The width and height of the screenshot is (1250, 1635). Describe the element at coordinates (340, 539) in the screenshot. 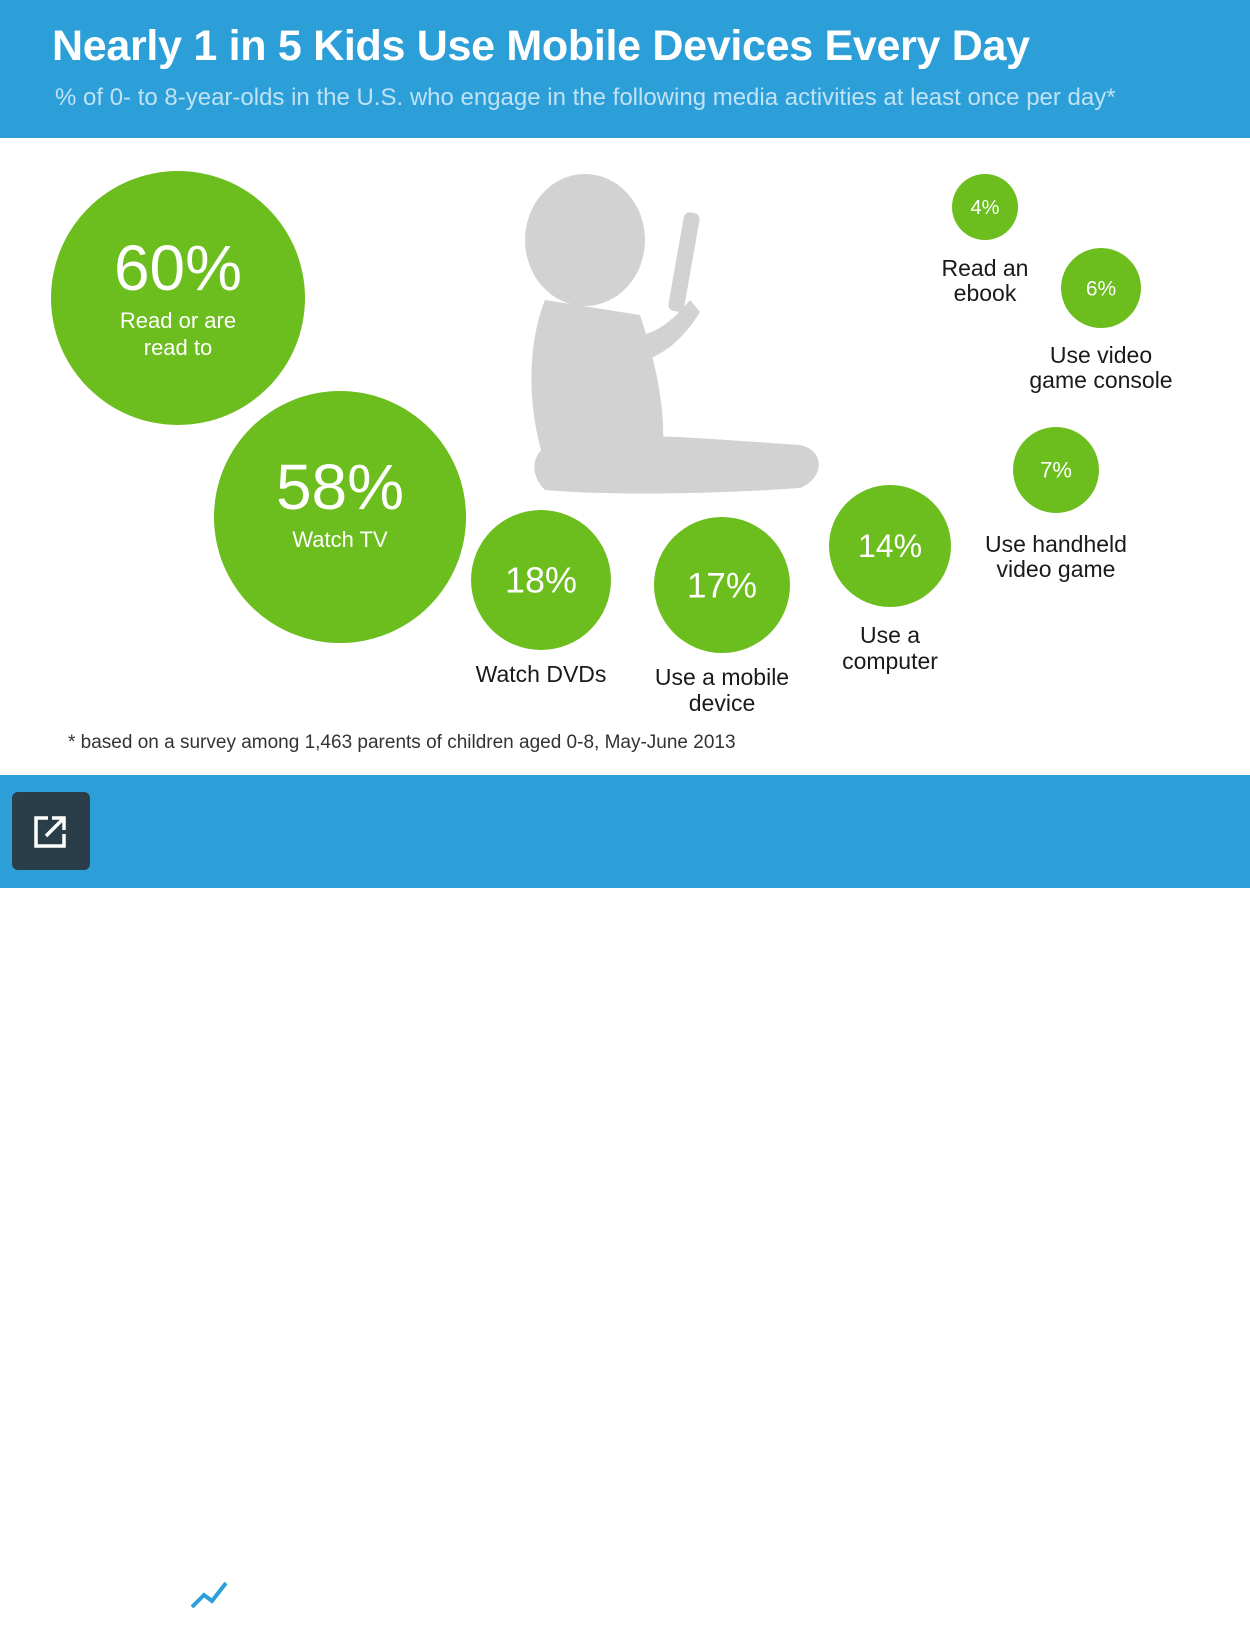

I see `bubble-label-watch-tv: Watch TV` at that location.